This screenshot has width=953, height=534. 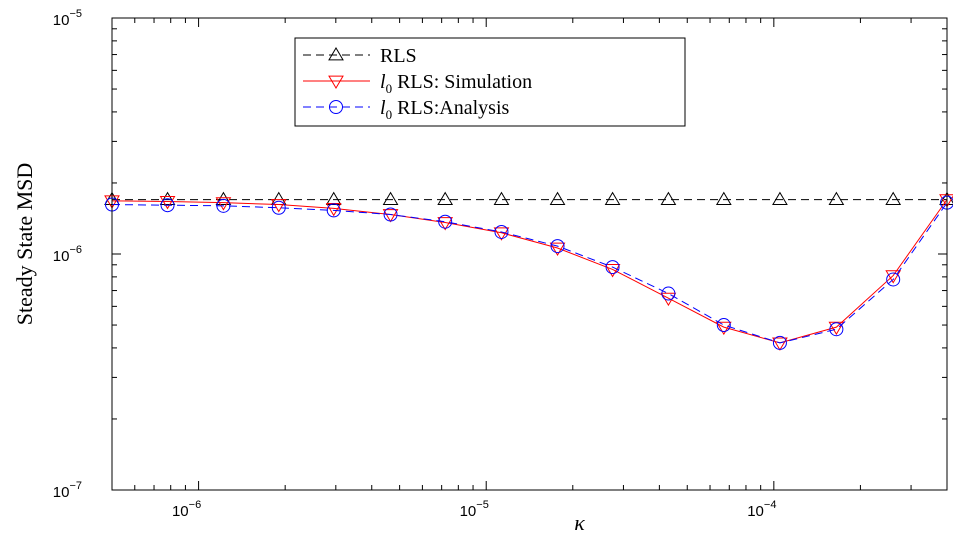 I want to click on legend-box, so click(x=490, y=82).